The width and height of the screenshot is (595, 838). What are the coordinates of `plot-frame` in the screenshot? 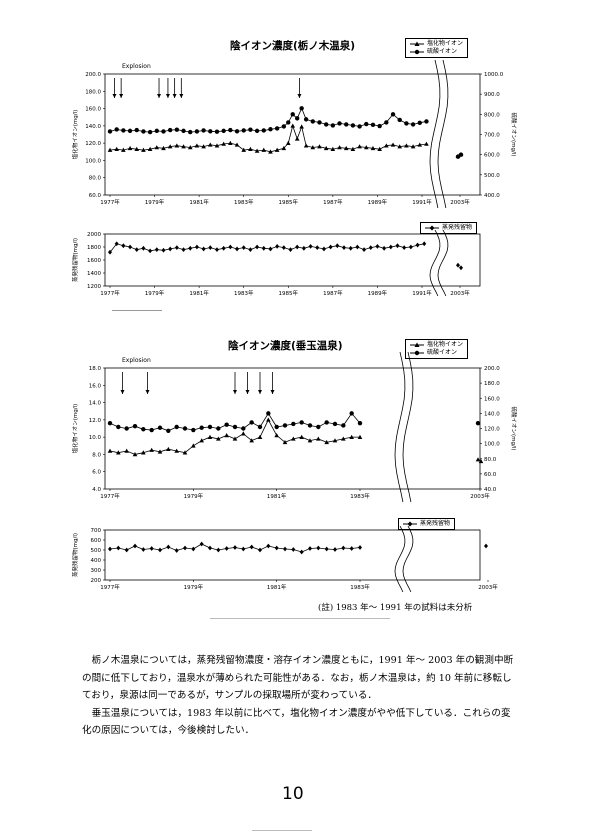 It's located at (292, 134).